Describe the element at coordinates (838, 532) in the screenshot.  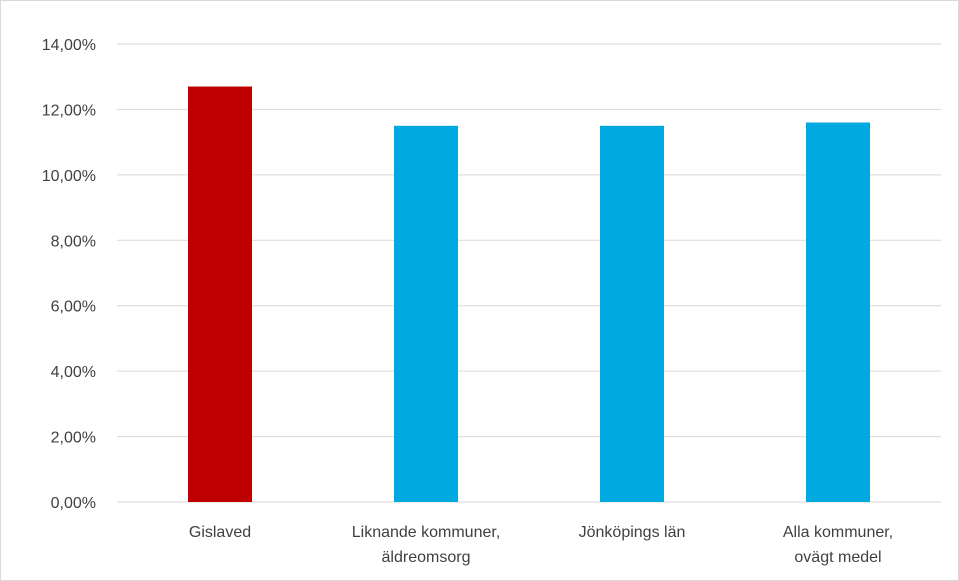
I see `x-category-label: Alla kommuner,` at that location.